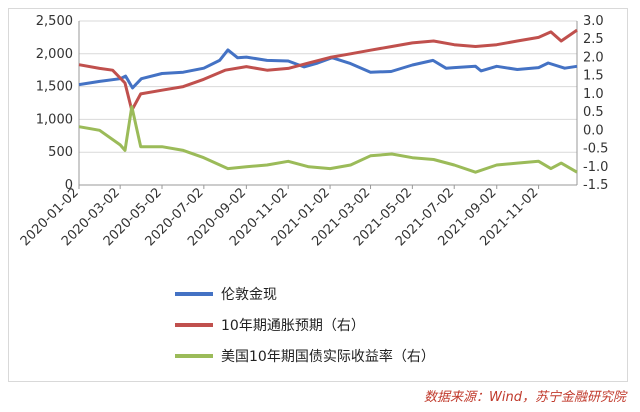  What do you see at coordinates (525, 397) in the screenshot?
I see `source-note: 数据来源：Wind，苏宁金融研究院` at bounding box center [525, 397].